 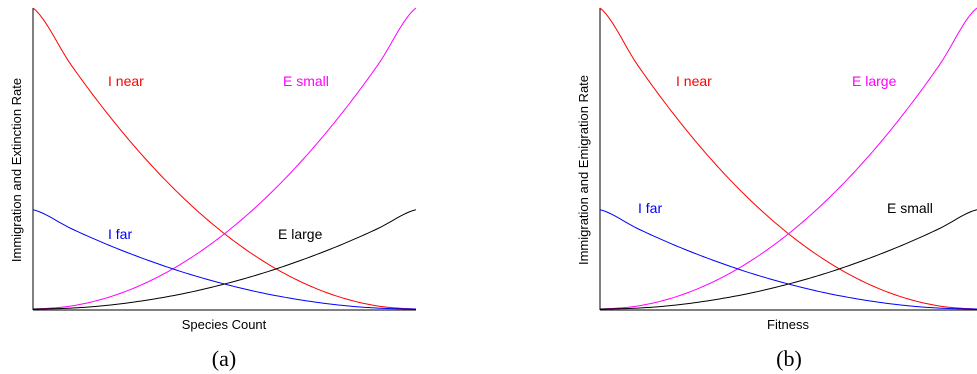 I want to click on chart-b-label-e-large: E large, so click(x=874, y=81).